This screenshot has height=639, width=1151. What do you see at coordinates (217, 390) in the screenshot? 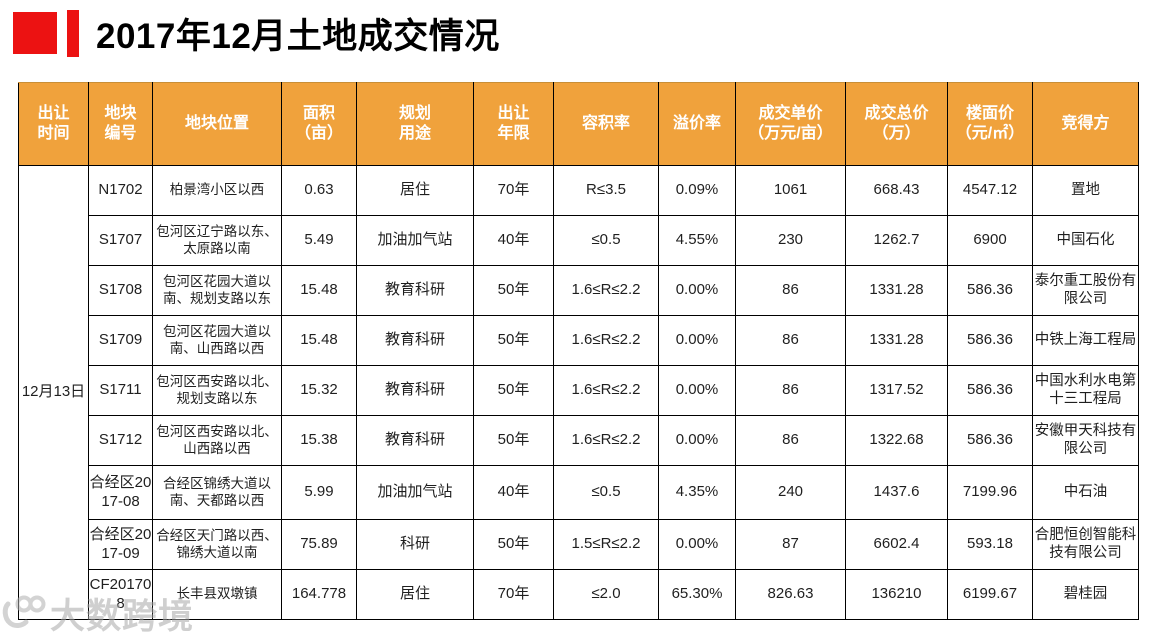
I see `cell-location: 包河区西安路以北、规划支路以东` at bounding box center [217, 390].